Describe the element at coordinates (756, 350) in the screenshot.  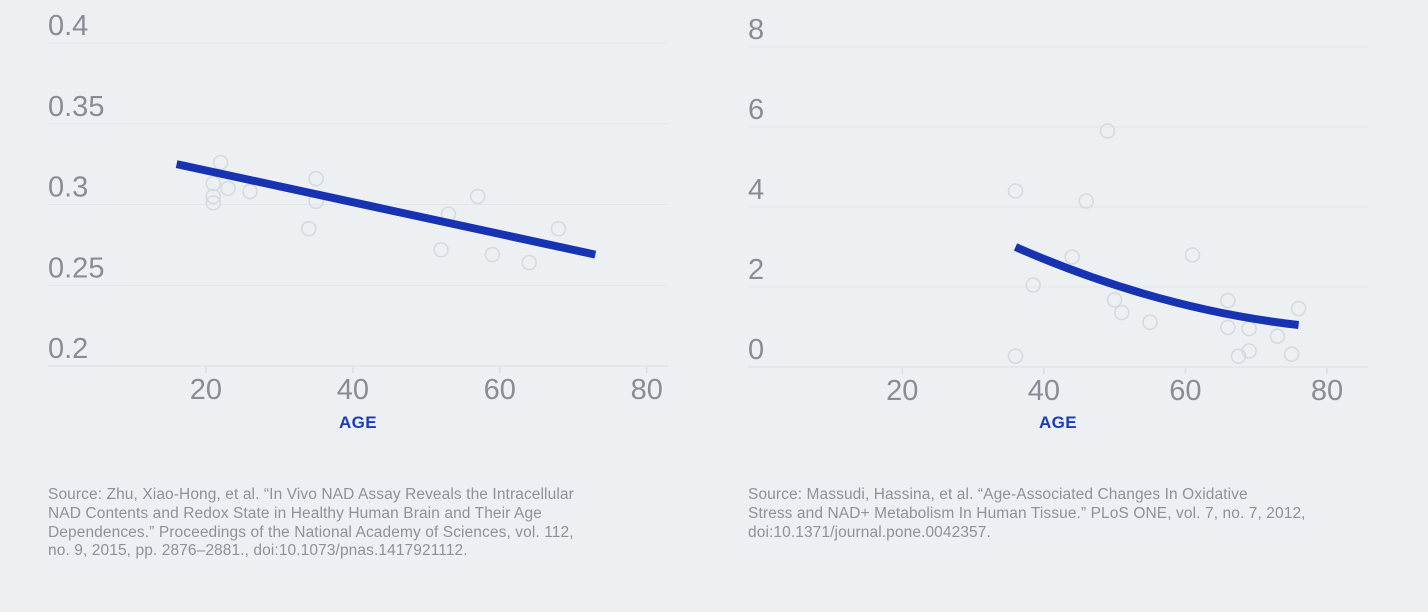
I see `y-tick-label: 0` at that location.